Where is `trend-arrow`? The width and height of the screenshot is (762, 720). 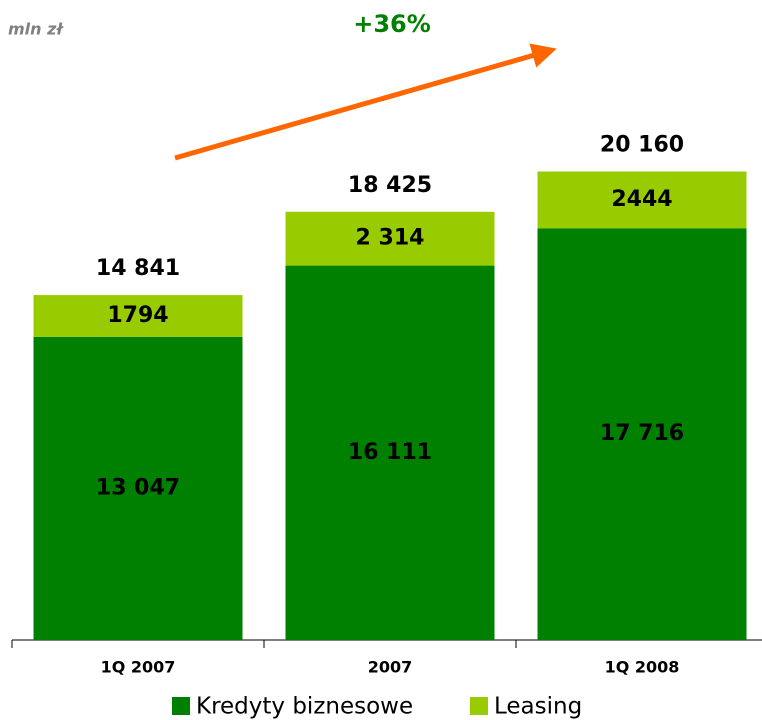
trend-arrow is located at coordinates (365, 102).